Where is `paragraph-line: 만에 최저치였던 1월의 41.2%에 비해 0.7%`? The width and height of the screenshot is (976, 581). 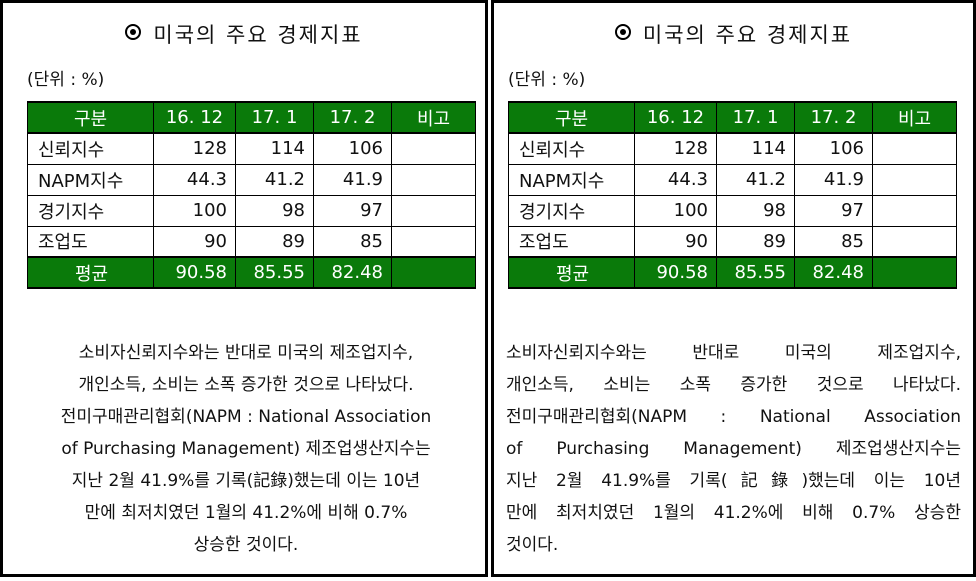 paragraph-line: 만에 최저치였던 1월의 41.2%에 비해 0.7% is located at coordinates (246, 513).